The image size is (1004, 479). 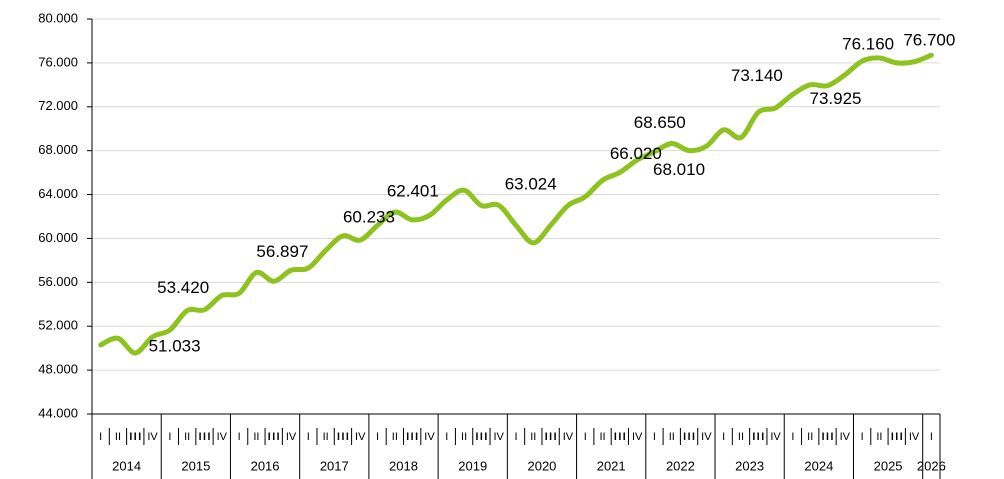 What do you see at coordinates (58, 325) in the screenshot?
I see `y-tick-label: 52.000` at bounding box center [58, 325].